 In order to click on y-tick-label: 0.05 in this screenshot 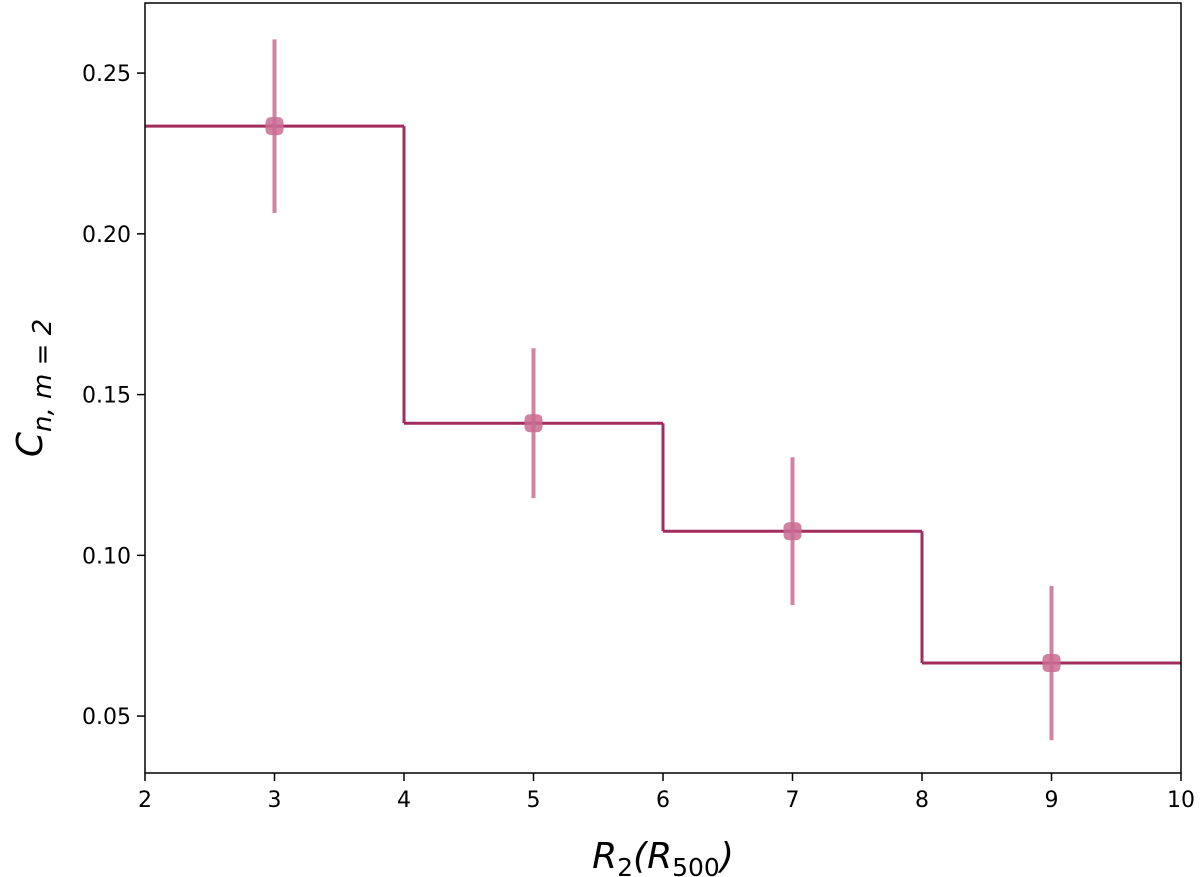, I will do `click(106, 717)`.